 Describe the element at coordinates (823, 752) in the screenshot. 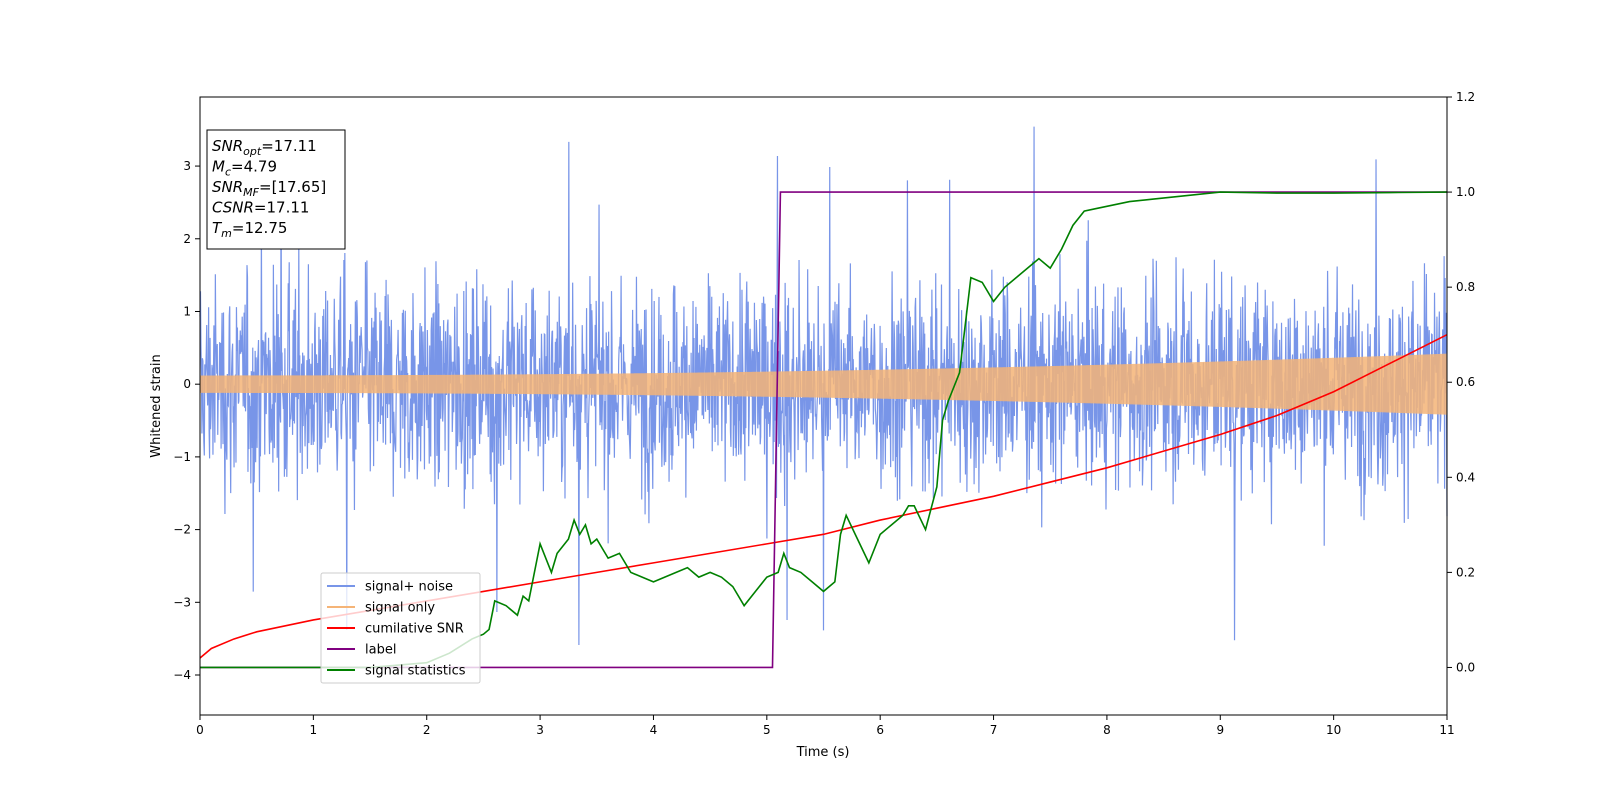

I see `x-axis-label: Time (s)` at that location.